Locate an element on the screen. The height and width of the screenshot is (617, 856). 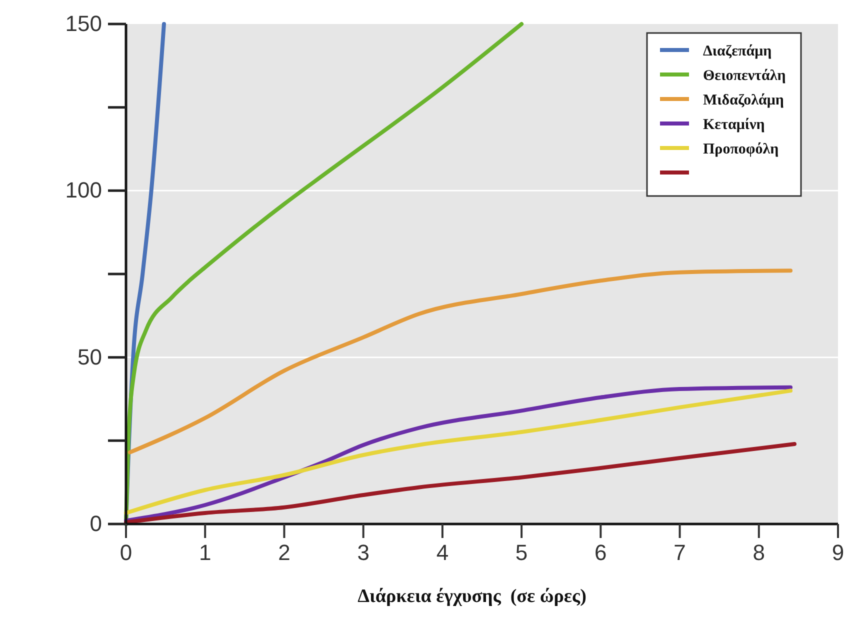
legend-label: Θειοπεντάλη is located at coordinates (744, 76).